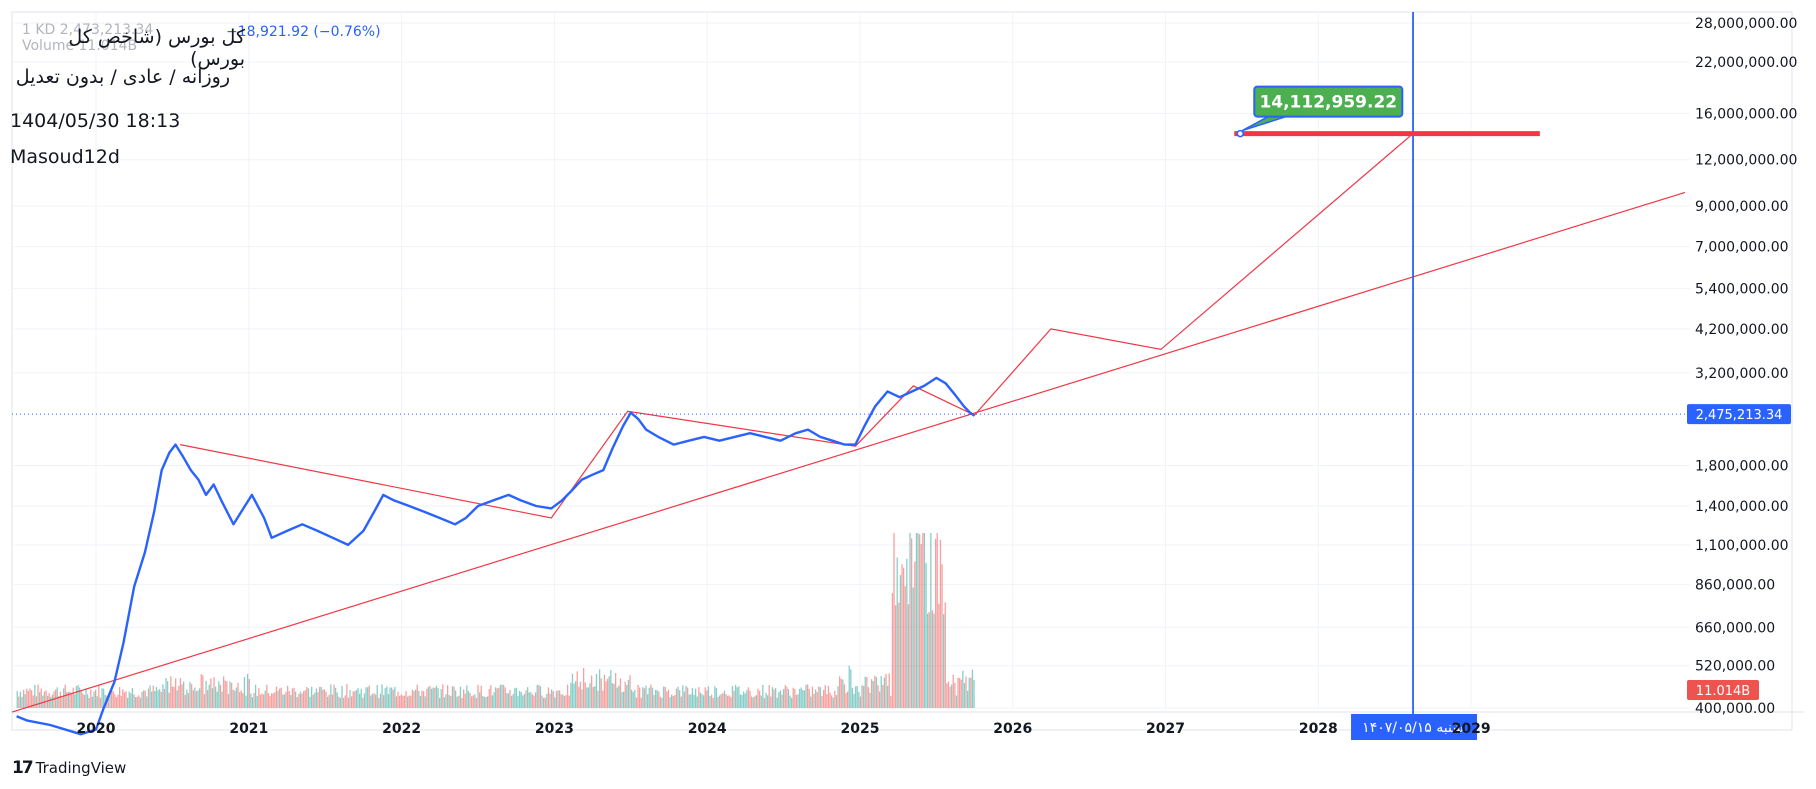  What do you see at coordinates (69, 768) in the screenshot?
I see `tradingview-logo: 17 TradingView` at bounding box center [69, 768].